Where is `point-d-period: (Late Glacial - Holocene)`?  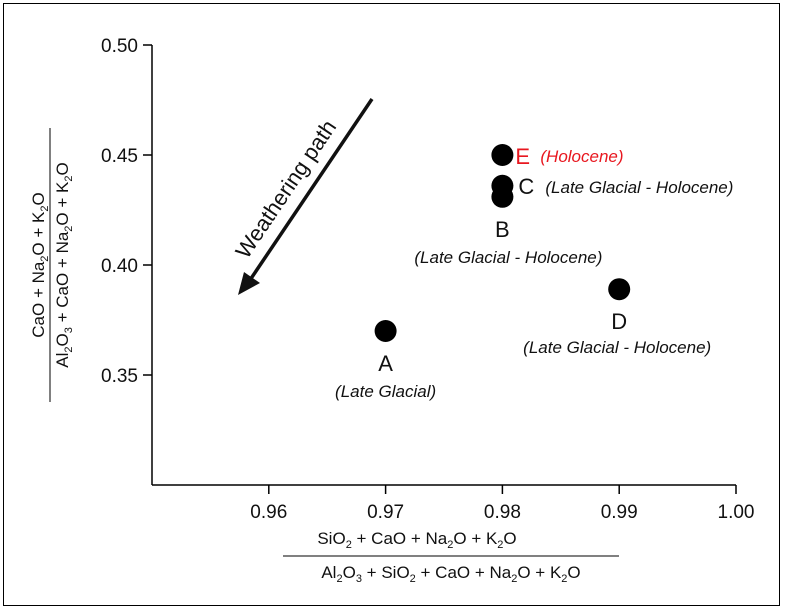
point-d-period: (Late Glacial - Holocene) is located at coordinates (617, 347).